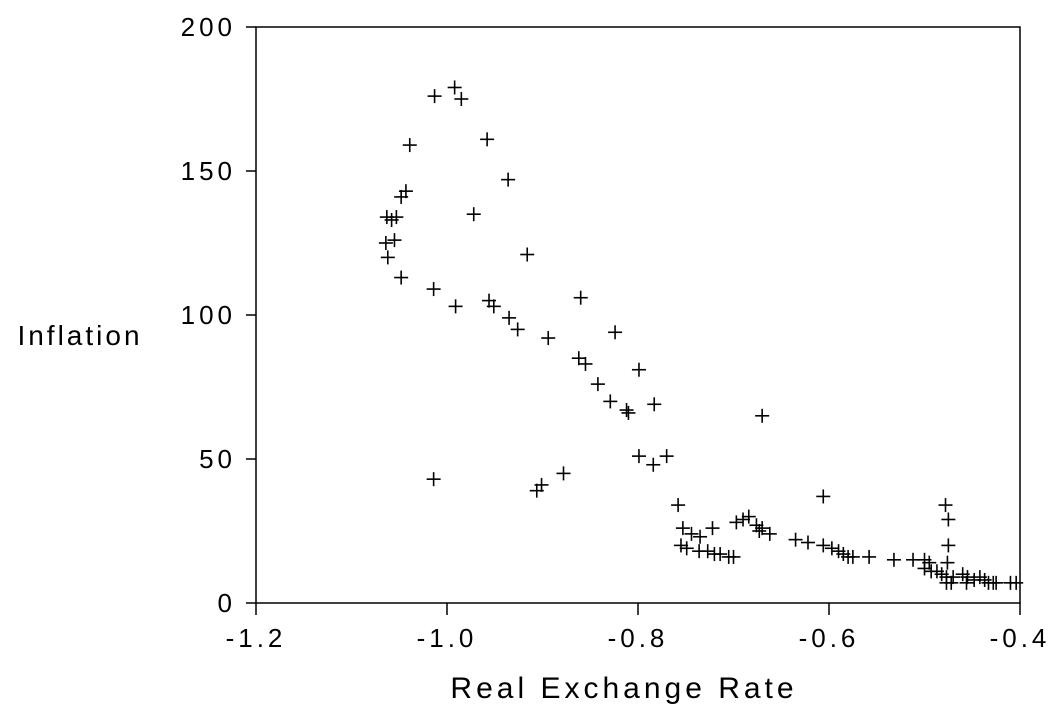 The image size is (1055, 712). What do you see at coordinates (623, 688) in the screenshot?
I see `x-axis-label: Real Exchange Rate` at bounding box center [623, 688].